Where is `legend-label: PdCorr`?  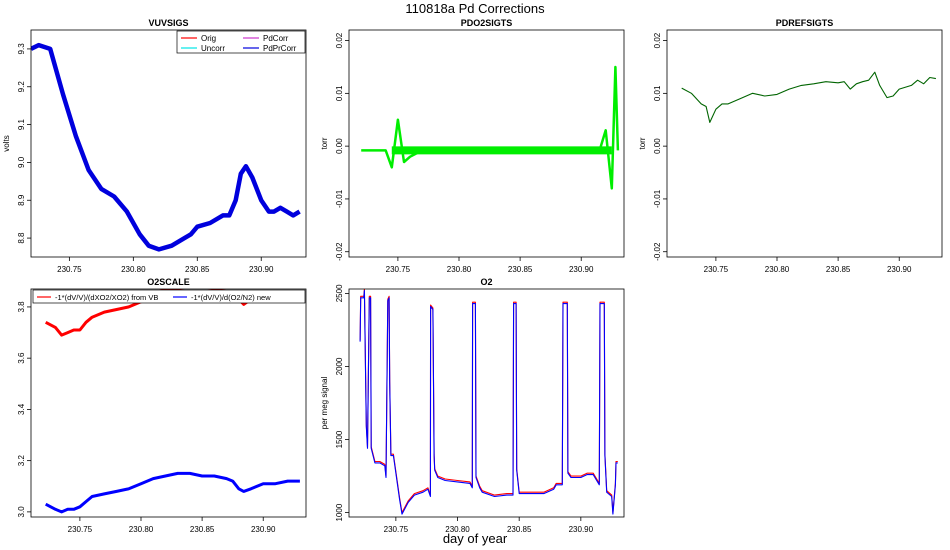
legend-label: PdCorr is located at coordinates (276, 38).